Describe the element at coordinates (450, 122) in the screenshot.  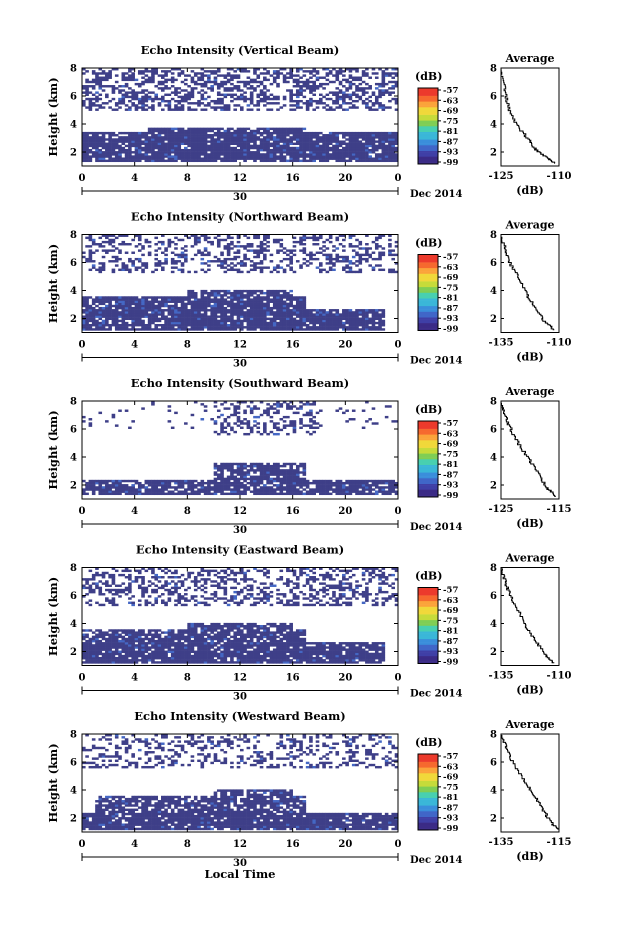
I see `colorbar-tick-label: -75` at that location.